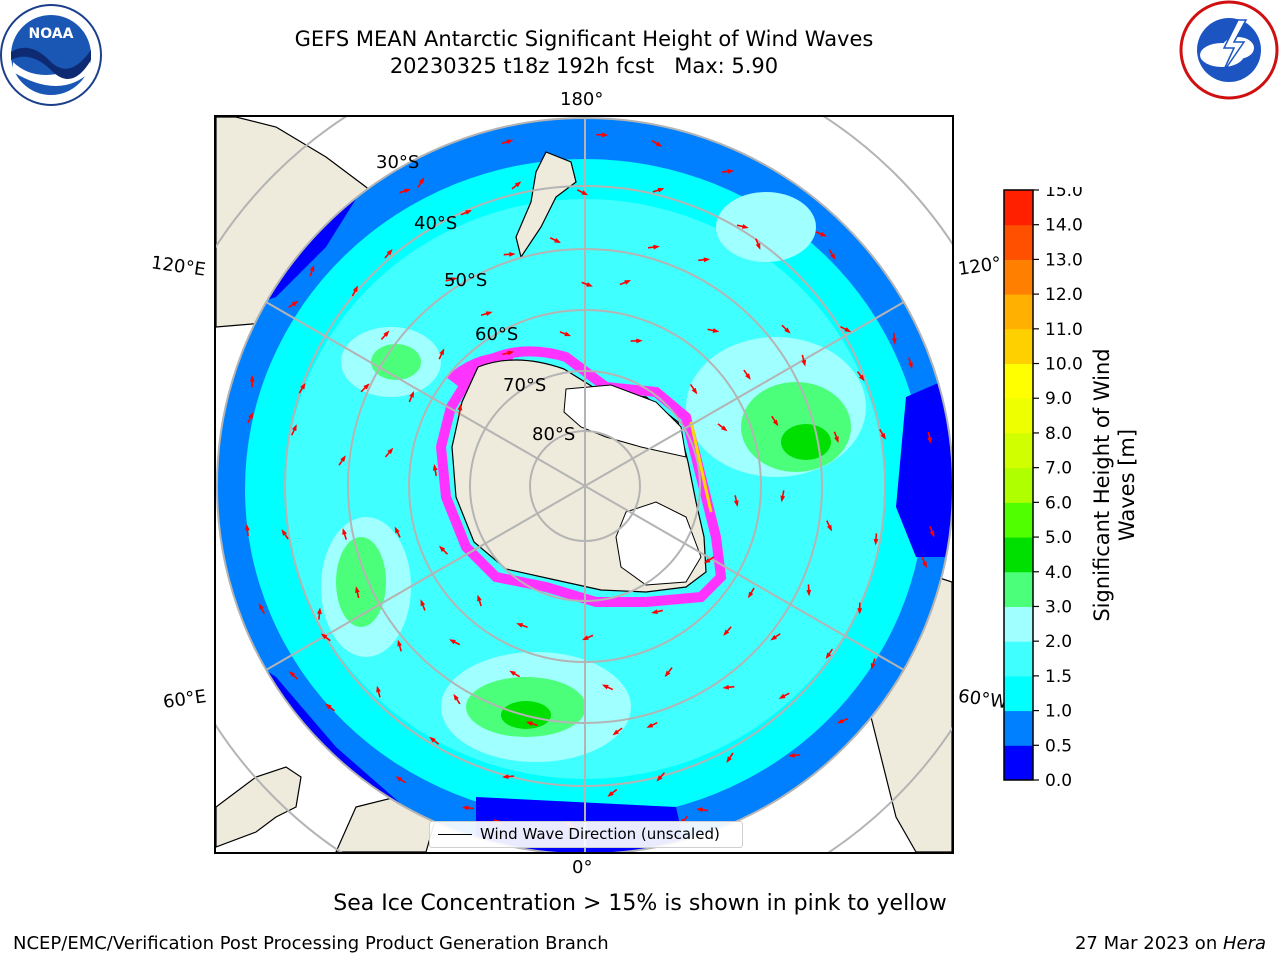  Describe the element at coordinates (497, 334) in the screenshot. I see `lat-label-60s: 60°S` at that location.